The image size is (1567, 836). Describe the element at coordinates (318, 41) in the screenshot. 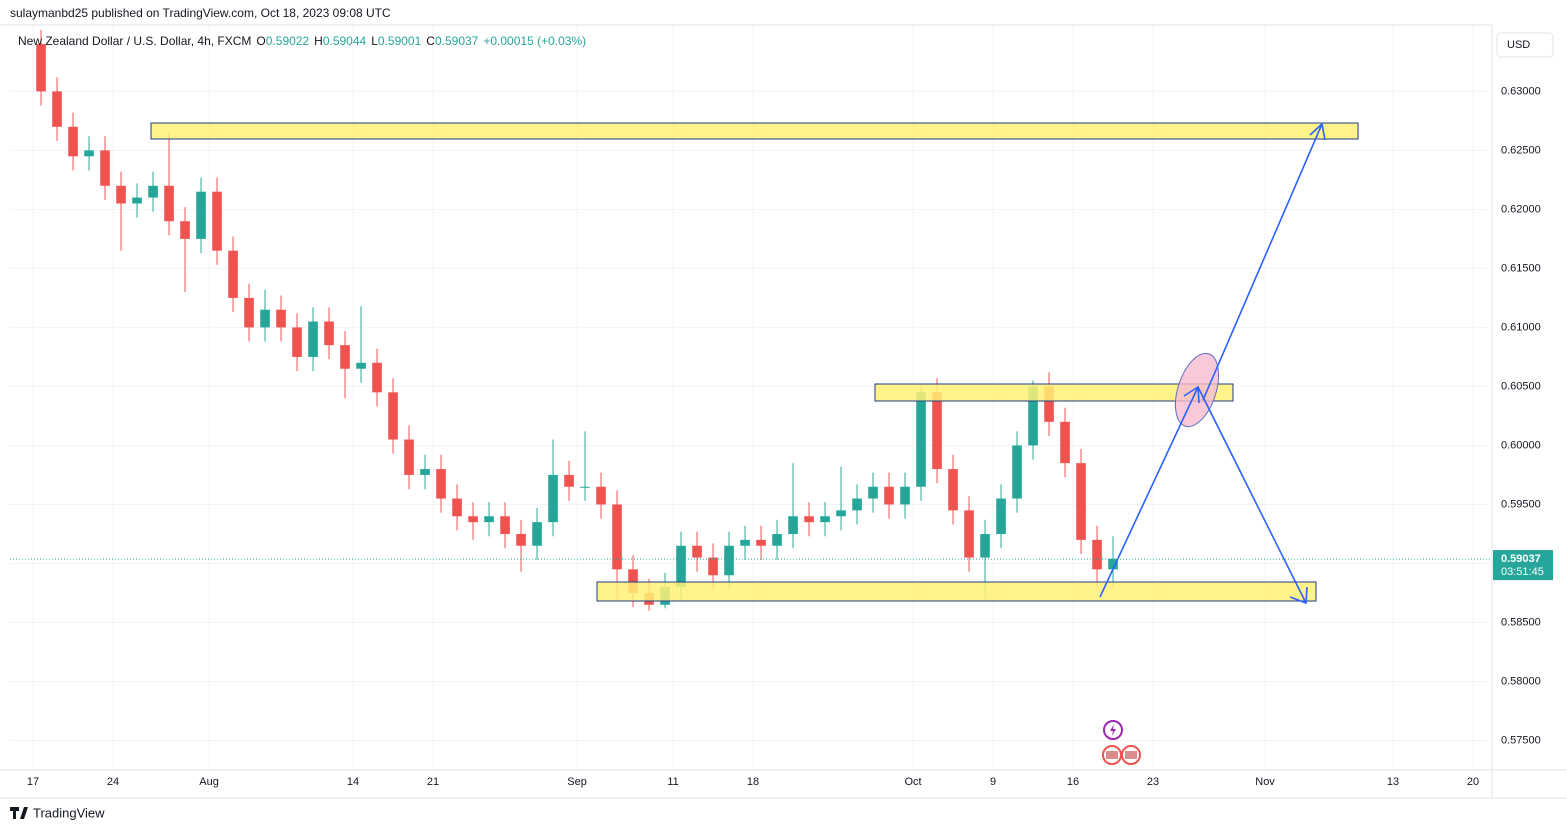

I see `ohlc-label: H` at that location.